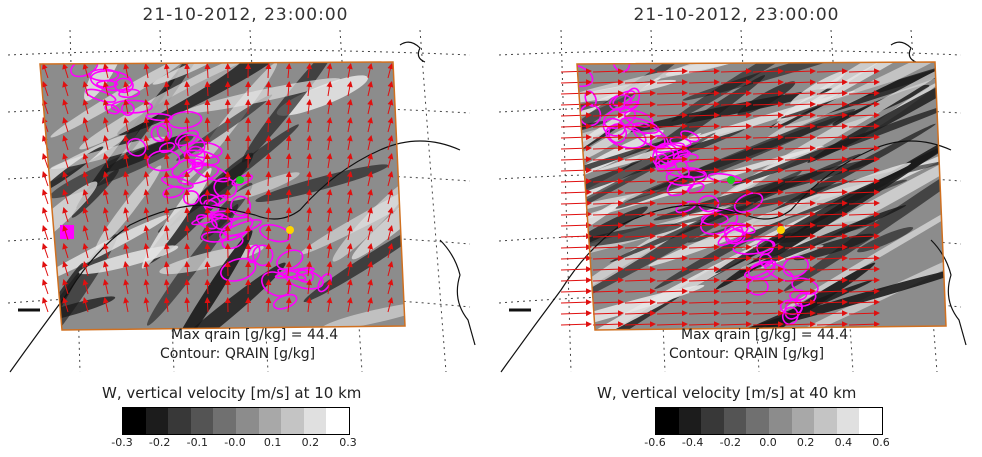  Describe the element at coordinates (698, 194) in the screenshot. I see `rain-contours` at that location.